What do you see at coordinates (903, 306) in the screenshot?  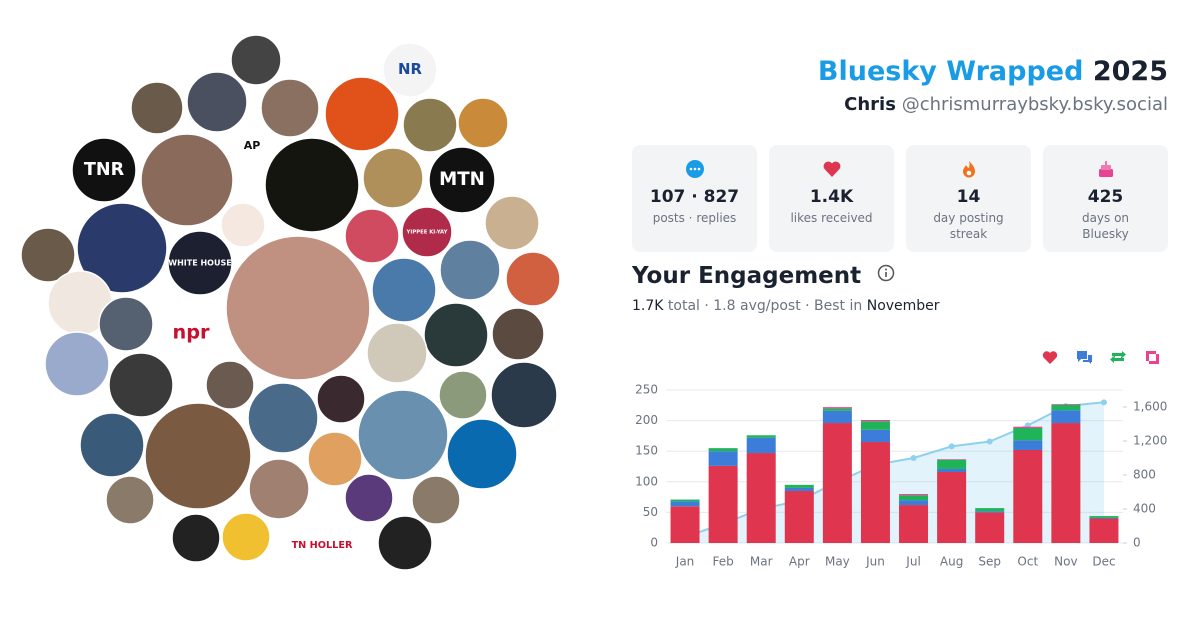 I see `best-month: November` at bounding box center [903, 306].